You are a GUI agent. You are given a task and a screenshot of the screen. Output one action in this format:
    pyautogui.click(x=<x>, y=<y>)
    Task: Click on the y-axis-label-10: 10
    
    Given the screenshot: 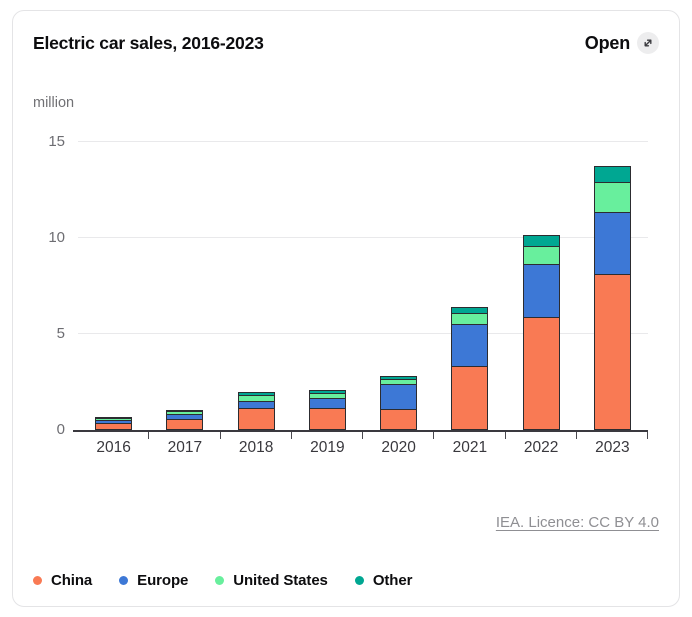 What is the action you would take?
    pyautogui.click(x=56, y=237)
    